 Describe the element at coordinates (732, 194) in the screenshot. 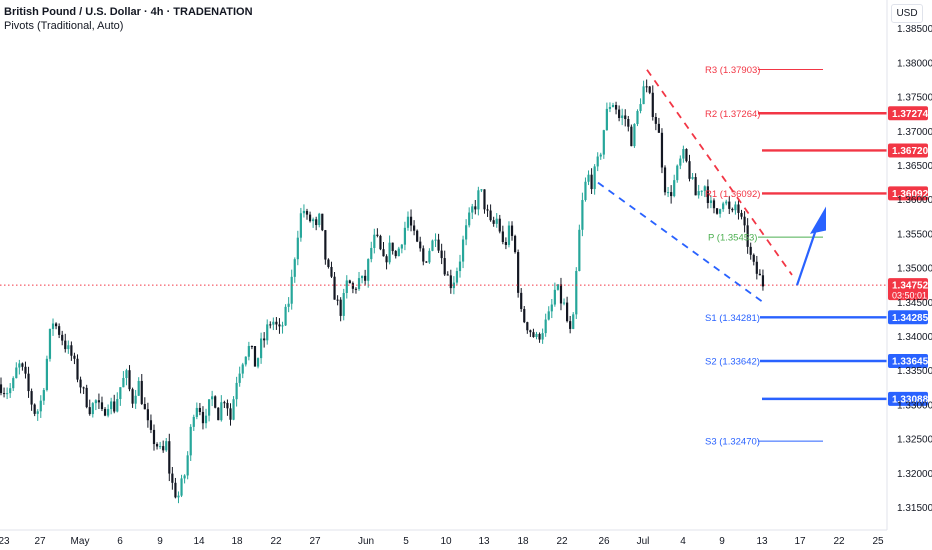

I see `pivot-label-r1: R1 (1.36092)` at that location.